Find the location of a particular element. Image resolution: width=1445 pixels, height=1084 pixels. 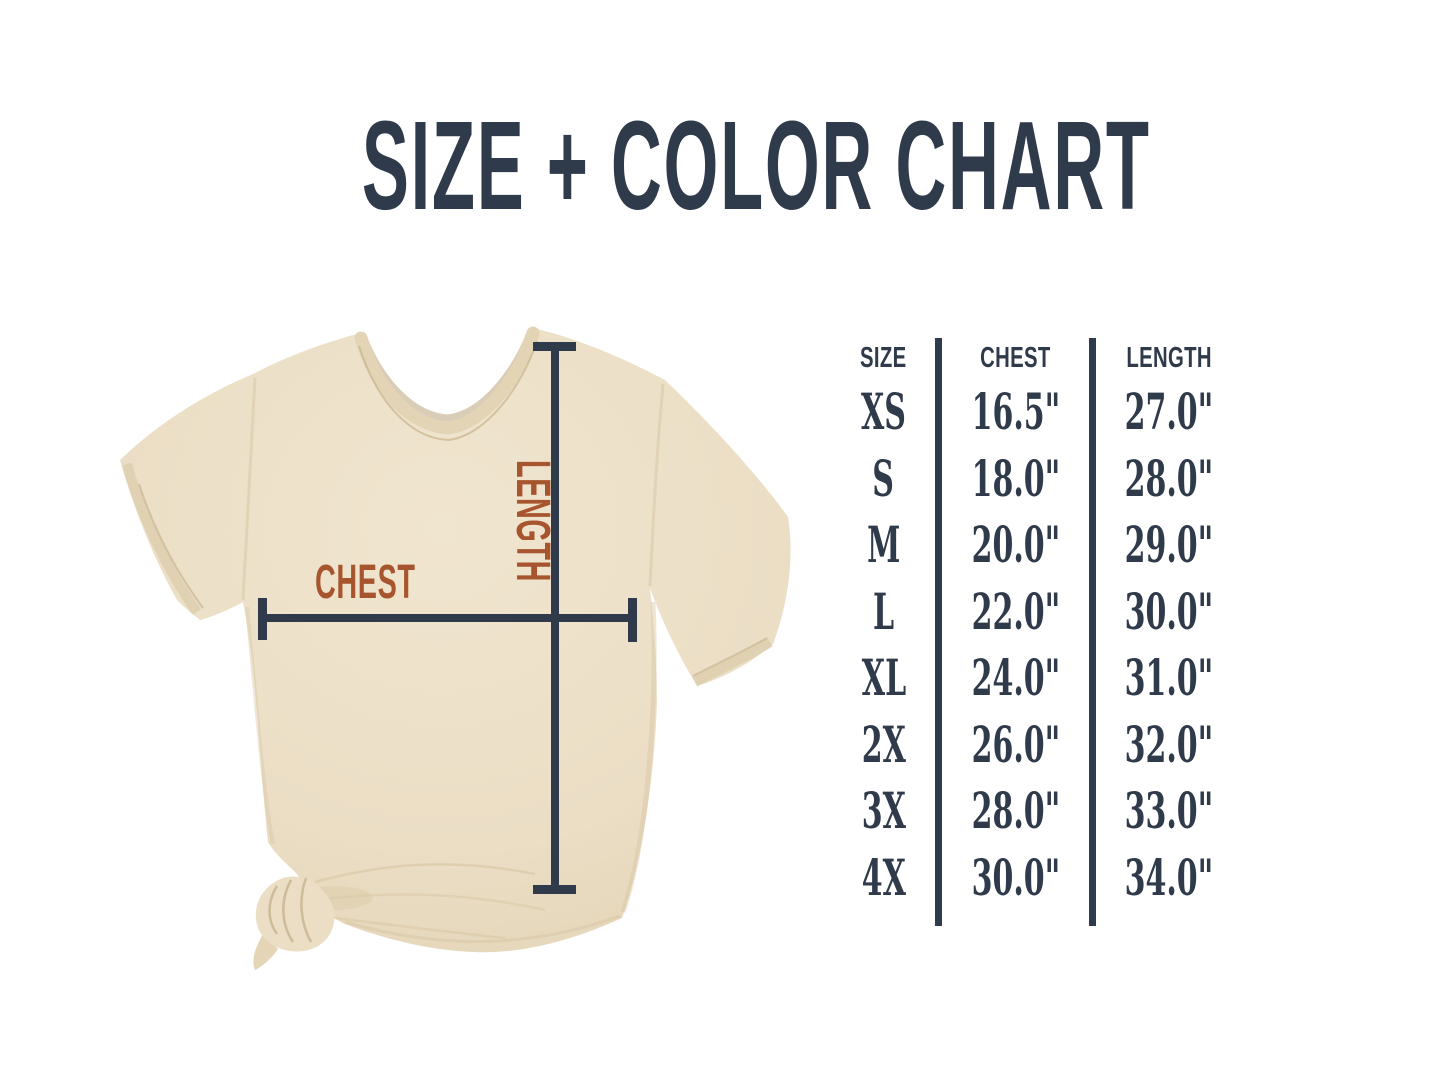

size-value: XS is located at coordinates (883, 412).